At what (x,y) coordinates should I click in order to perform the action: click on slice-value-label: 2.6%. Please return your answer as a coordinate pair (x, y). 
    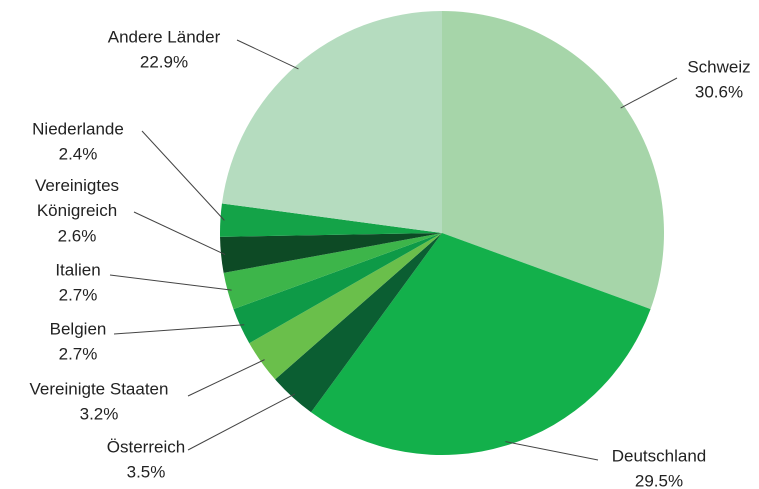
    Looking at the image, I should click on (77, 235).